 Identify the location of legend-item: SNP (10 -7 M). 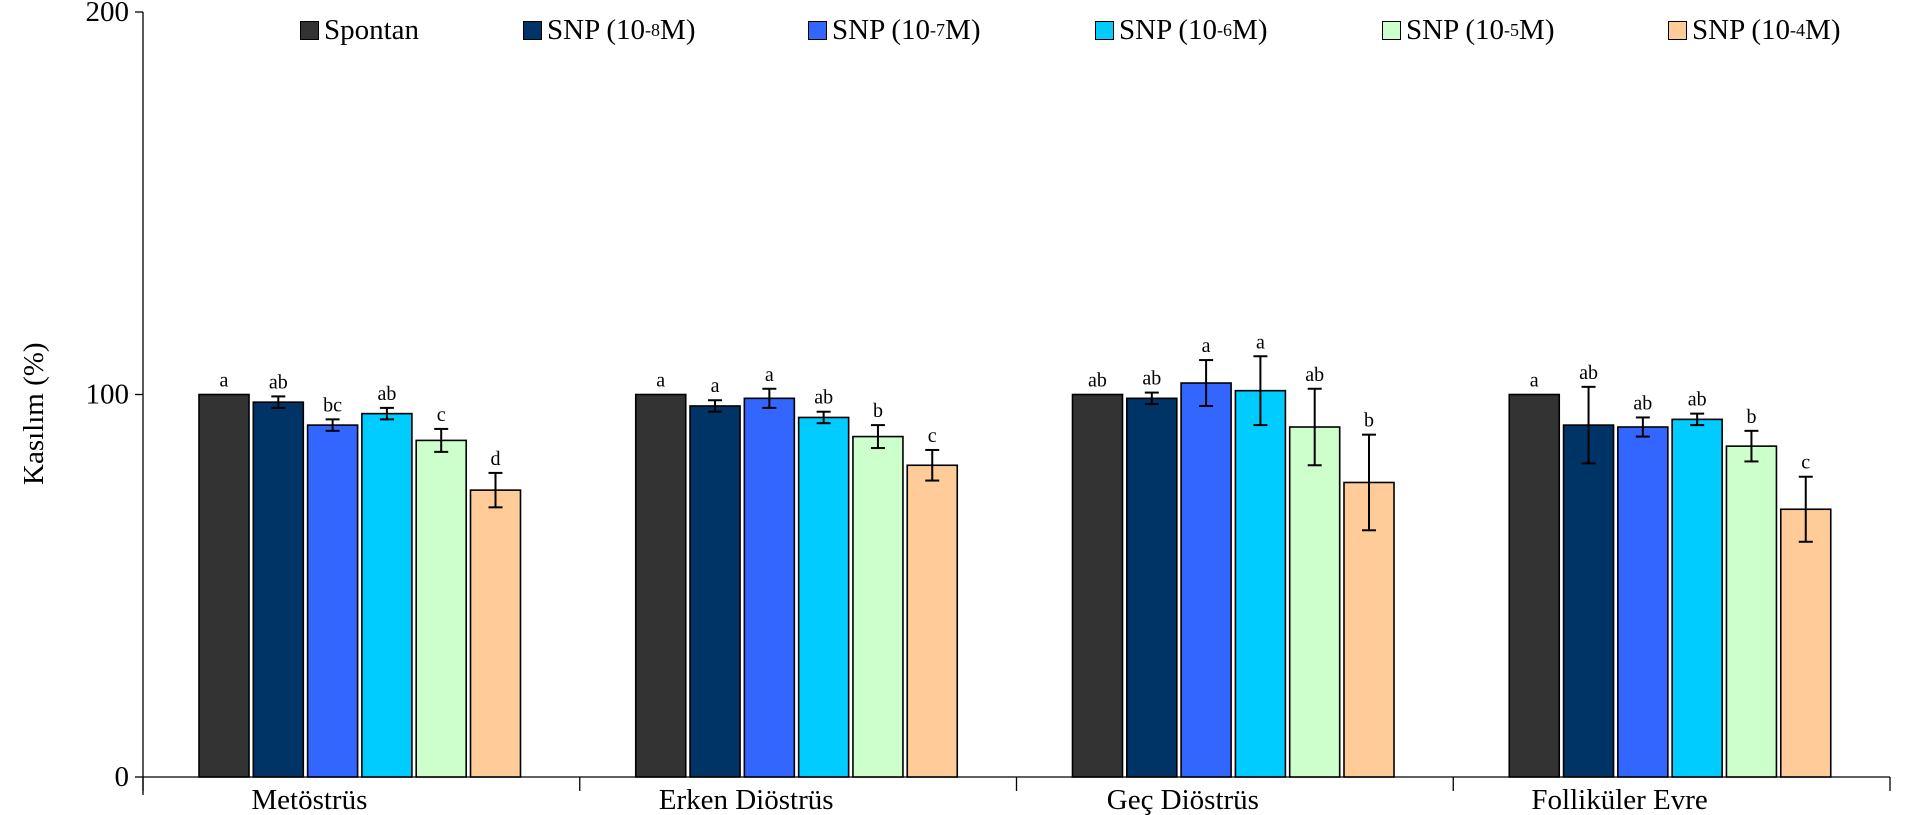
(894, 30).